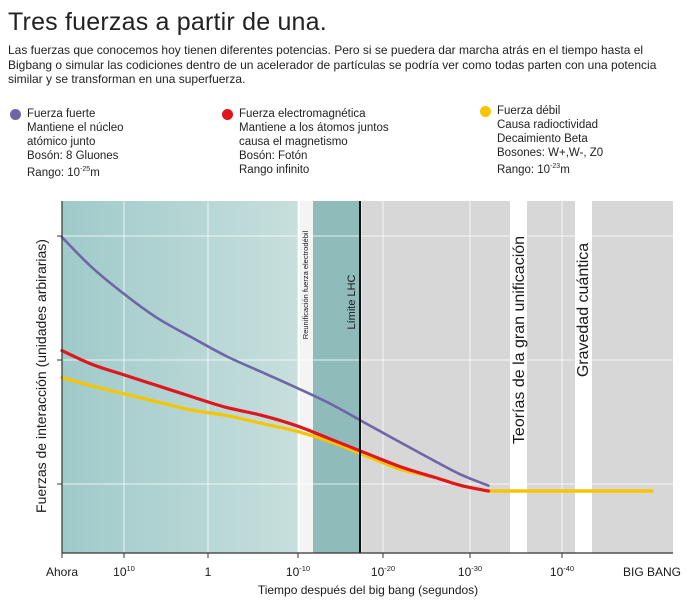 The height and width of the screenshot is (600, 697). I want to click on red-dot-icon, so click(227, 114).